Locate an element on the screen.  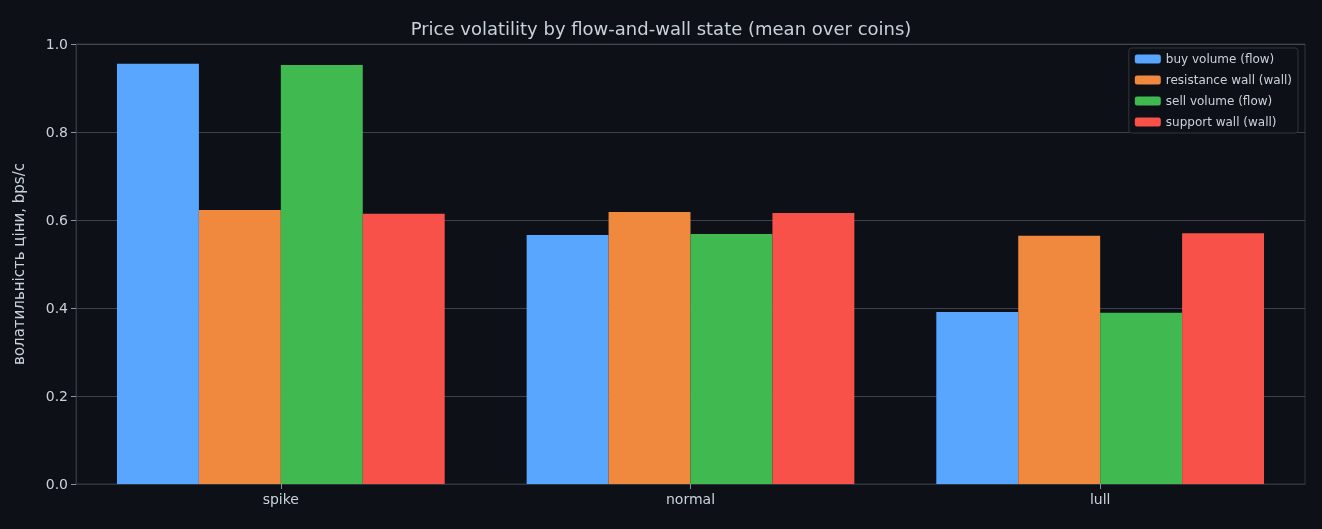
y-tick-label: 0.8 is located at coordinates (56, 132).